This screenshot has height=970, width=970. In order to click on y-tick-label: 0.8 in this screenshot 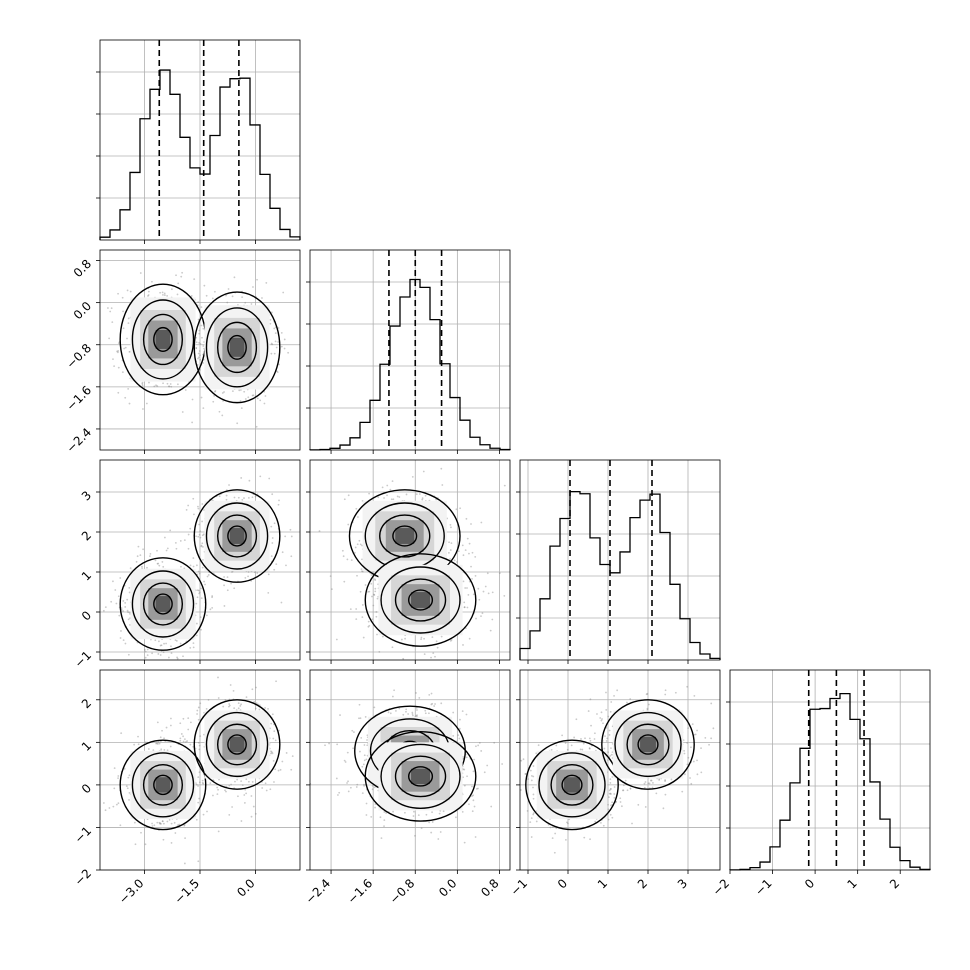, I will do `click(82, 268)`.